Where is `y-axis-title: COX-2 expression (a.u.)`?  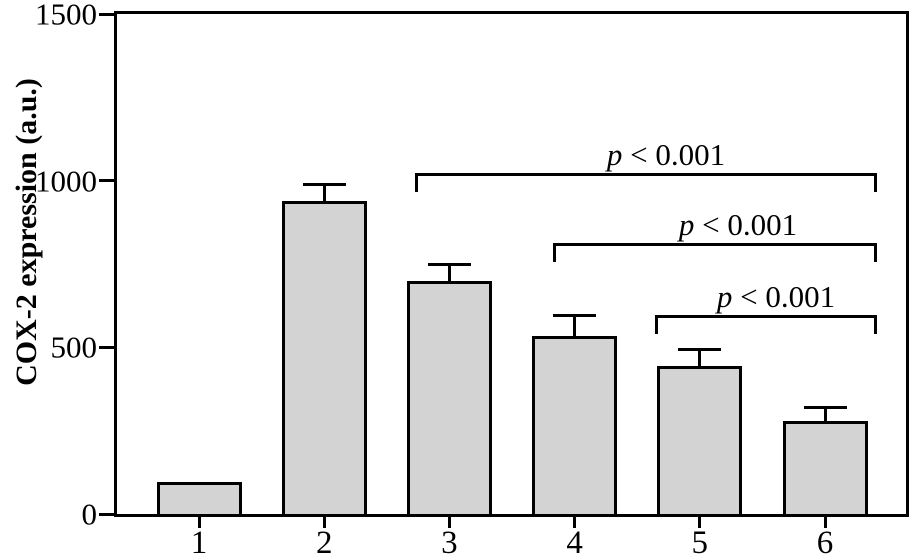
y-axis-title: COX-2 expression (a.u.) is located at coordinates (26, 232).